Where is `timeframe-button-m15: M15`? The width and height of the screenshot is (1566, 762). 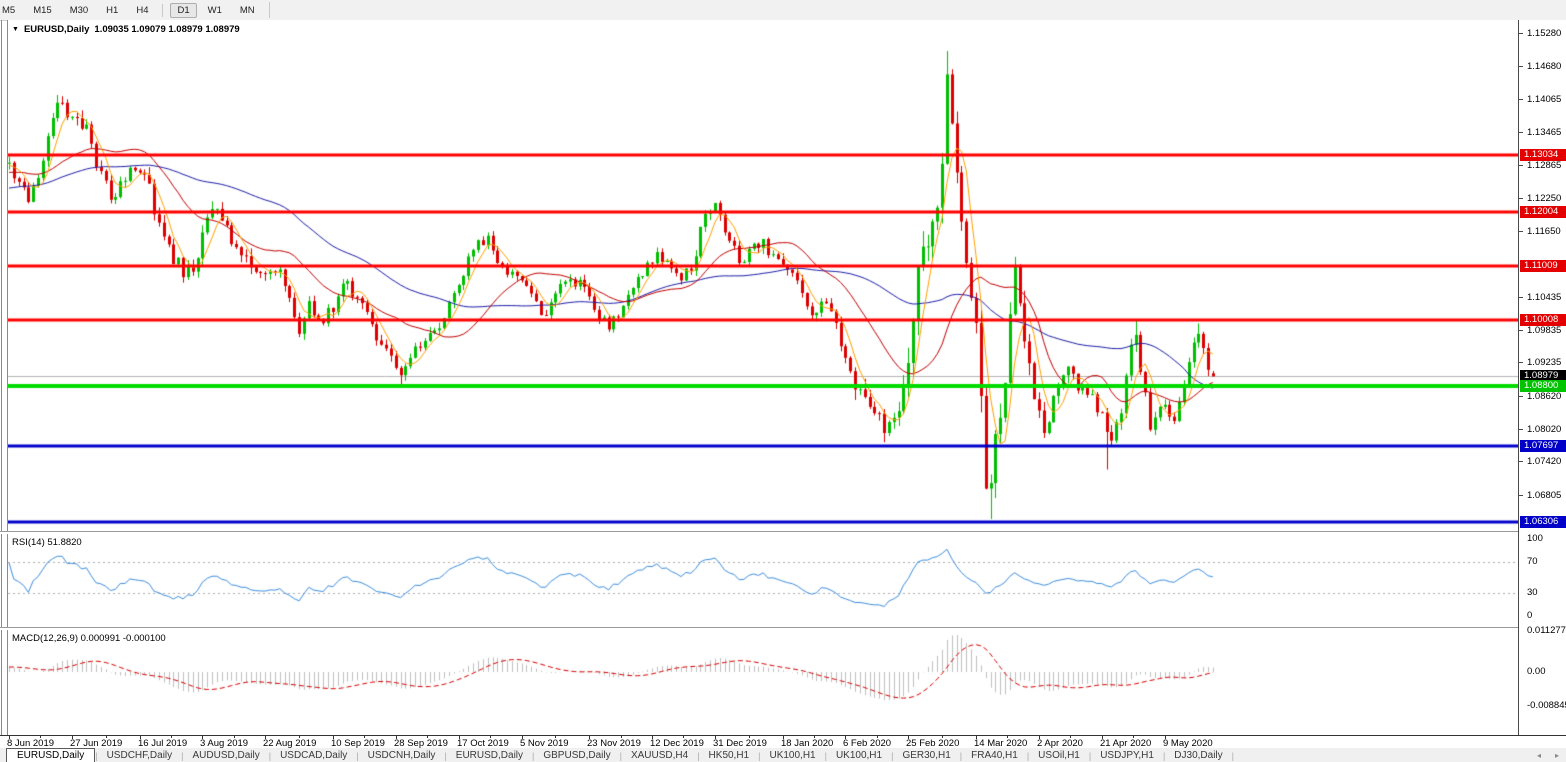
timeframe-button-m15: M15 is located at coordinates (42, 10).